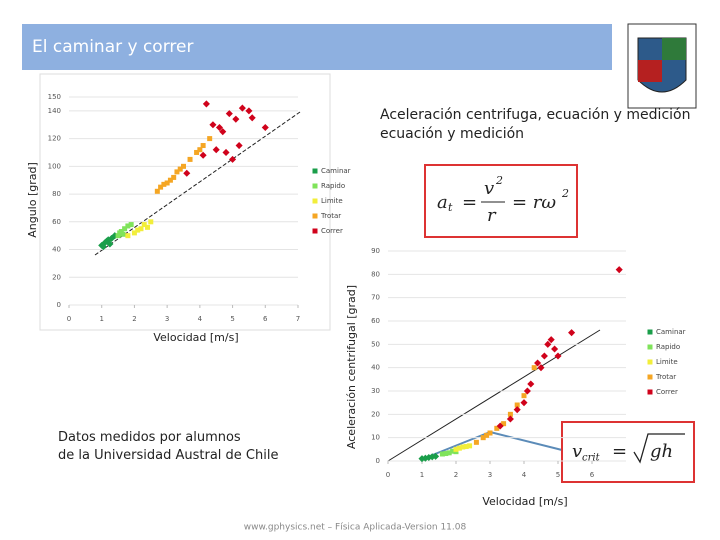 The image size is (720, 540). I want to click on x-axis-label: Velocidad [m/s], so click(524, 501).